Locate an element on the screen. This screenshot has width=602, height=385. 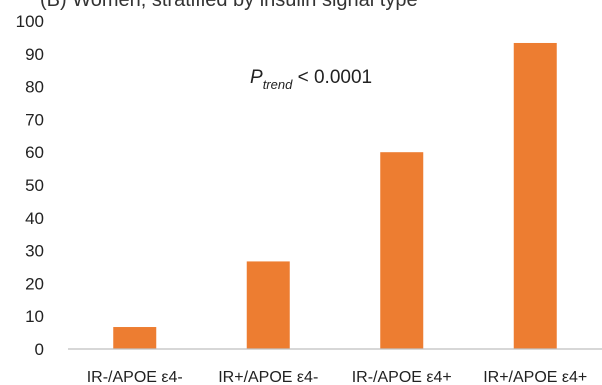
y-tick-label: 20 is located at coordinates (34, 283).